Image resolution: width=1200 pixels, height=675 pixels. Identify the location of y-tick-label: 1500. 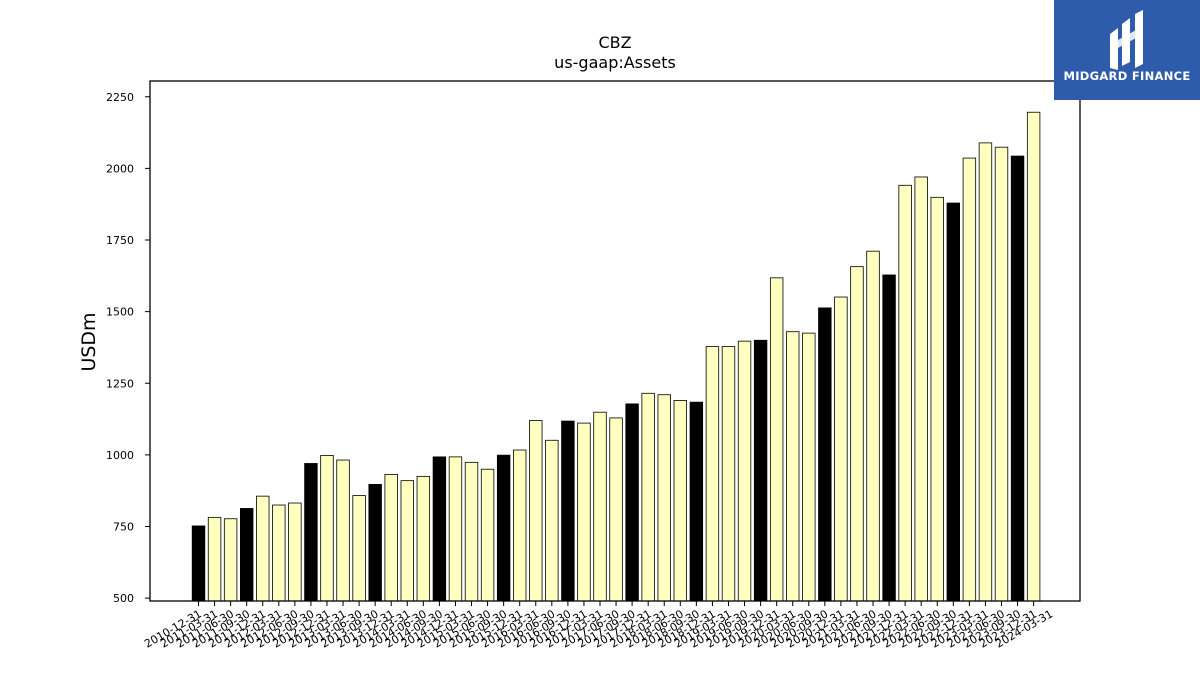
(120, 312).